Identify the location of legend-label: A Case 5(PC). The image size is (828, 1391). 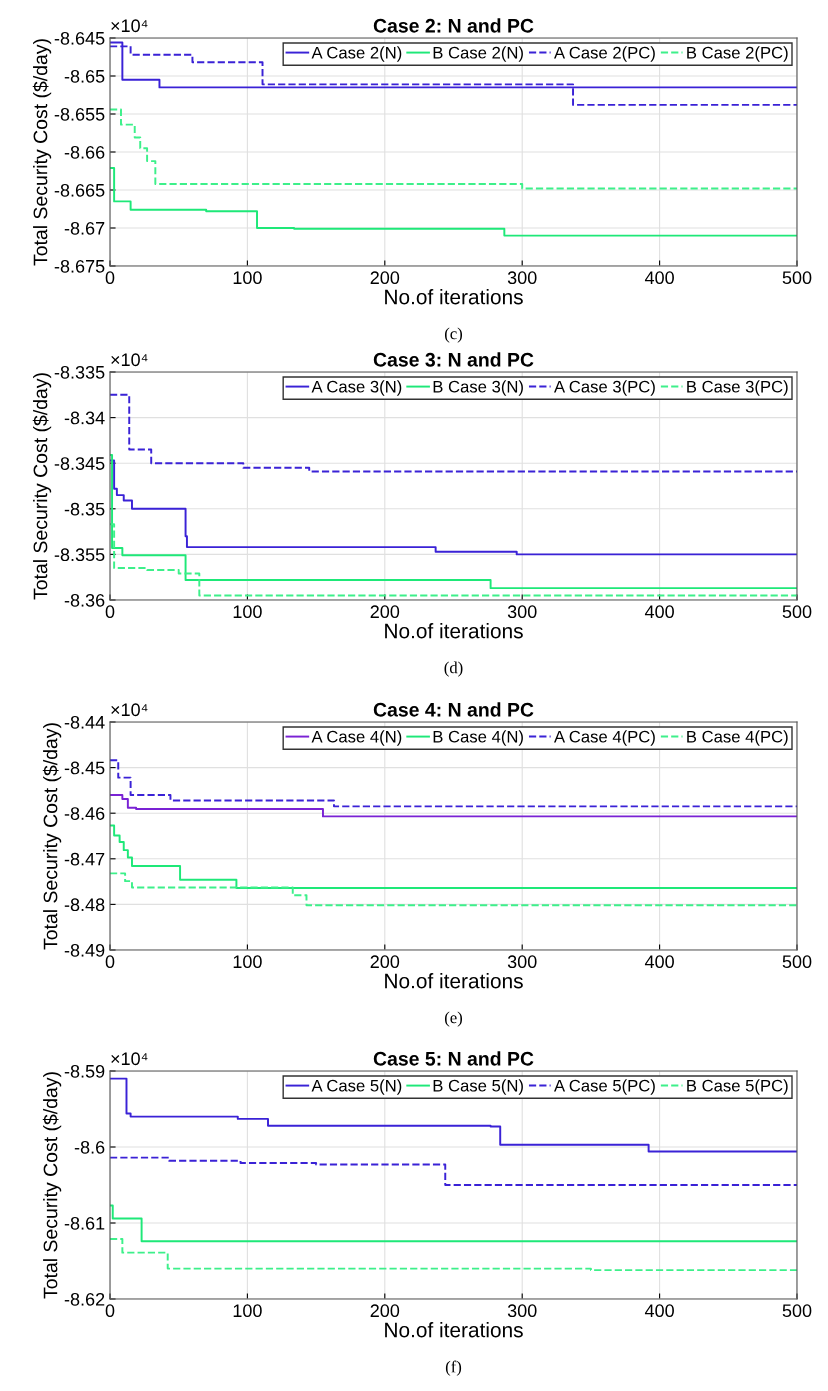
(604, 1087).